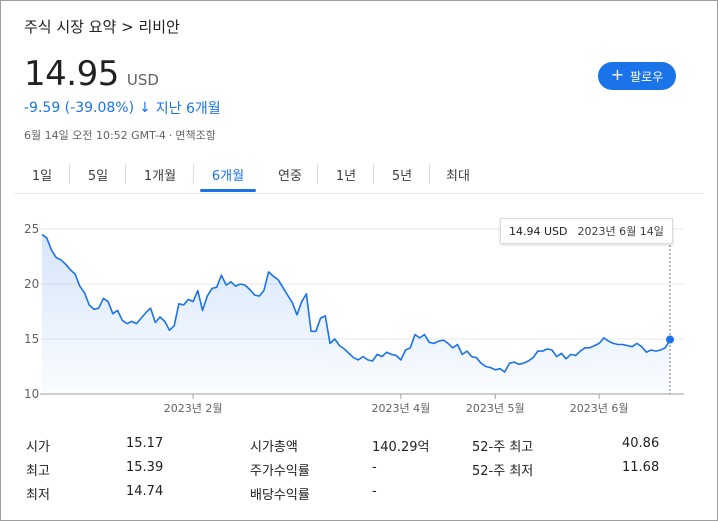 Image resolution: width=718 pixels, height=521 pixels. I want to click on change-period: 지난 6개월, so click(188, 109).